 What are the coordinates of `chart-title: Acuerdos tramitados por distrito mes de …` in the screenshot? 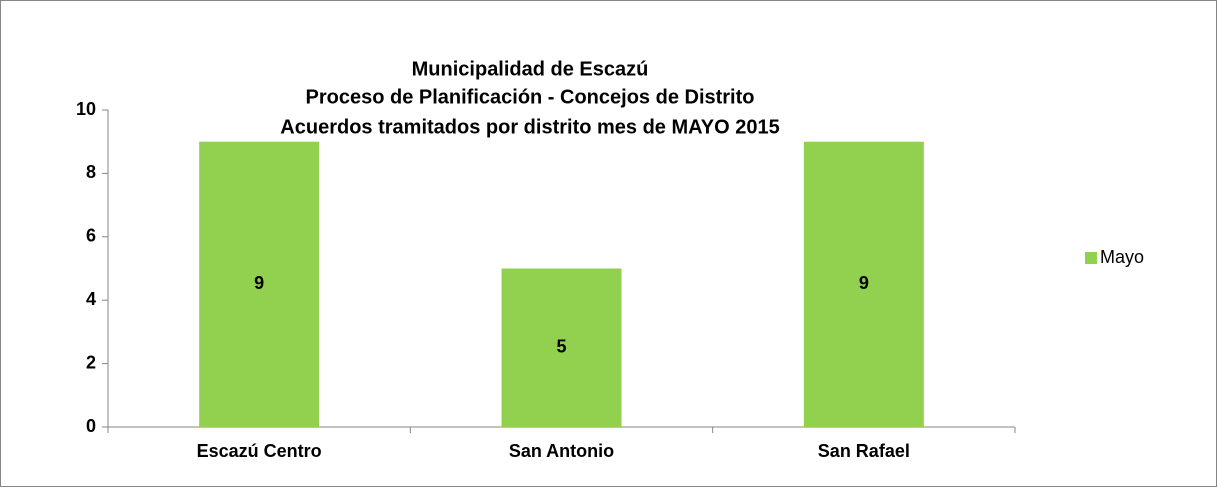 It's located at (529, 127).